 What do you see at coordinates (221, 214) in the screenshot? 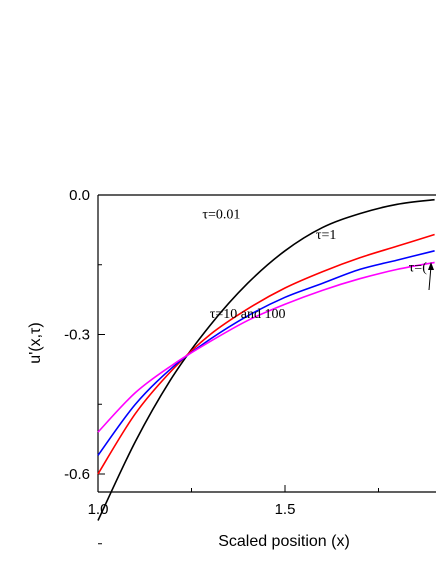
I see `annotation-0: τ=0.01` at bounding box center [221, 214].